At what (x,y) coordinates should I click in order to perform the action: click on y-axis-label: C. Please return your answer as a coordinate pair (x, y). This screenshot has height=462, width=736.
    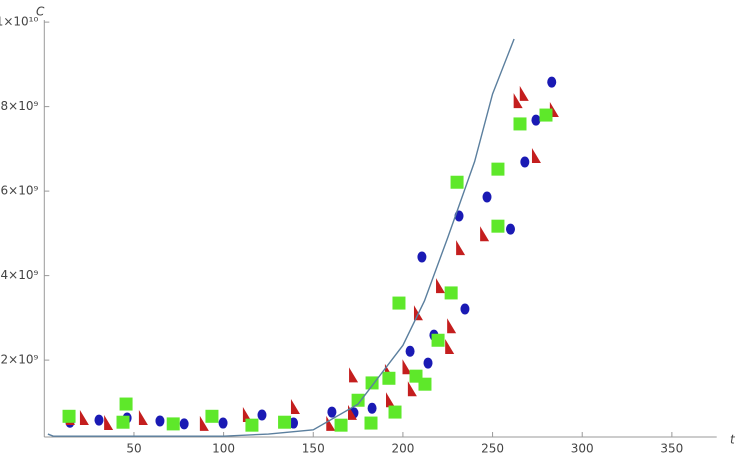
    Looking at the image, I should click on (40, 12).